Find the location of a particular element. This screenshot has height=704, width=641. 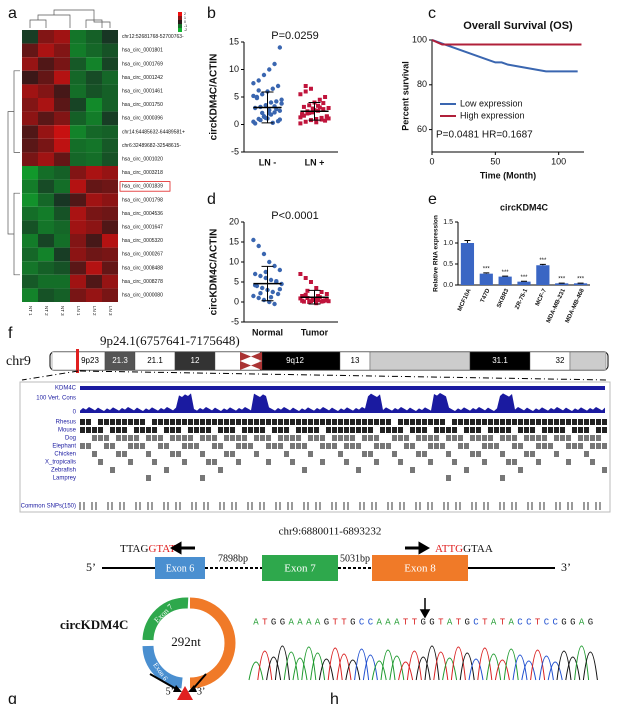

circrna-name: circKDM4C is located at coordinates (94, 624).